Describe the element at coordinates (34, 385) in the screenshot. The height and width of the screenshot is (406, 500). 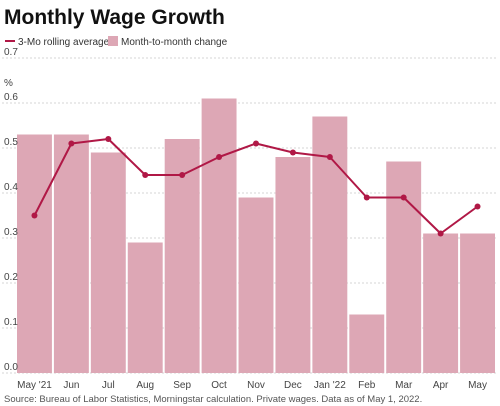
I see `x-tick-label: May '21` at that location.